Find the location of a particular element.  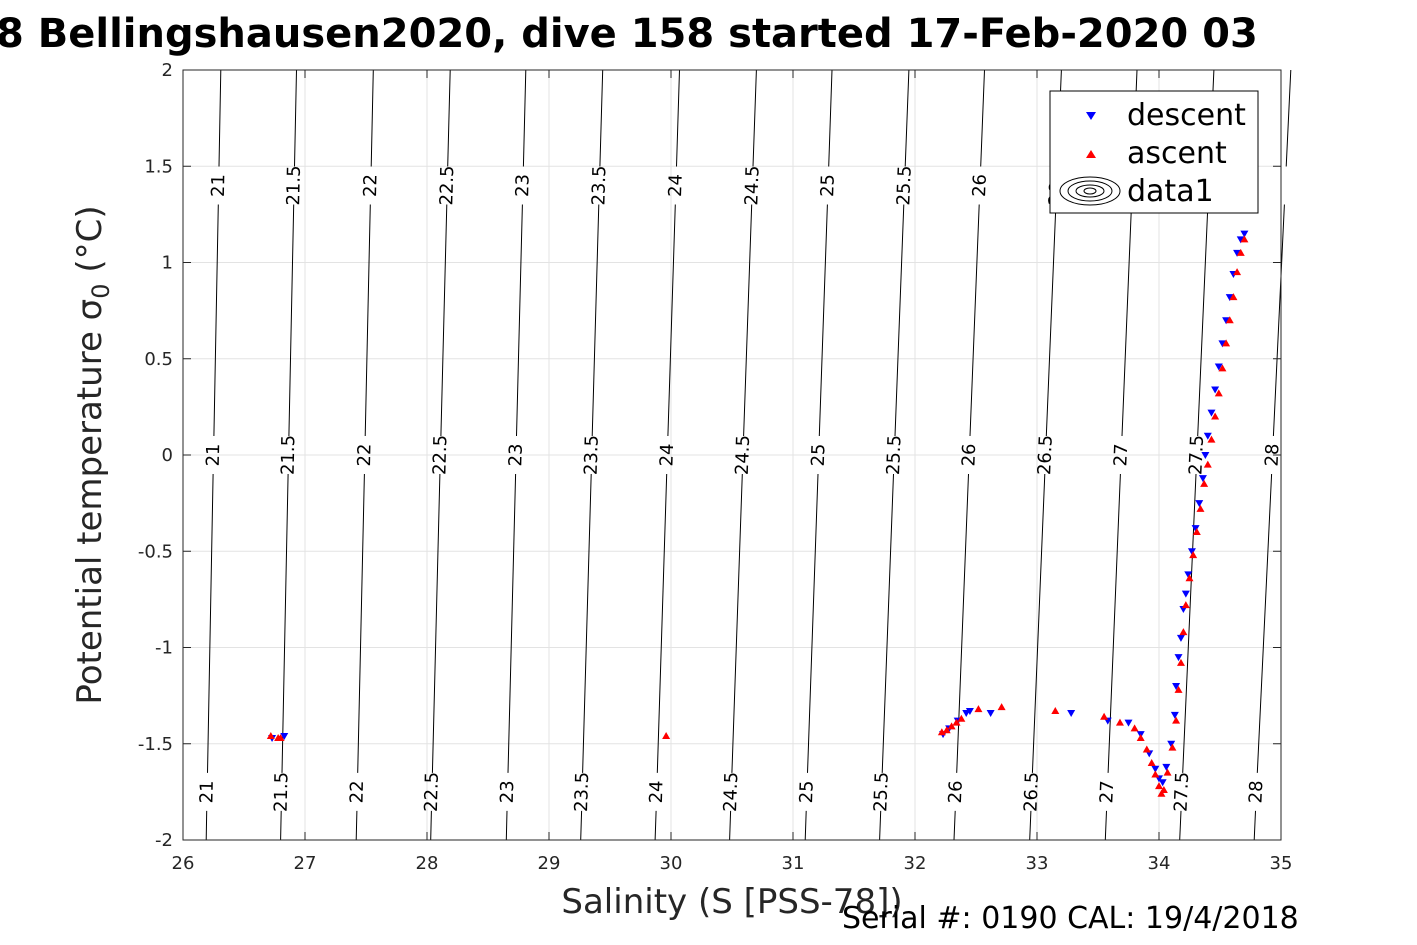

x-tick-label: 30 is located at coordinates (671, 863).